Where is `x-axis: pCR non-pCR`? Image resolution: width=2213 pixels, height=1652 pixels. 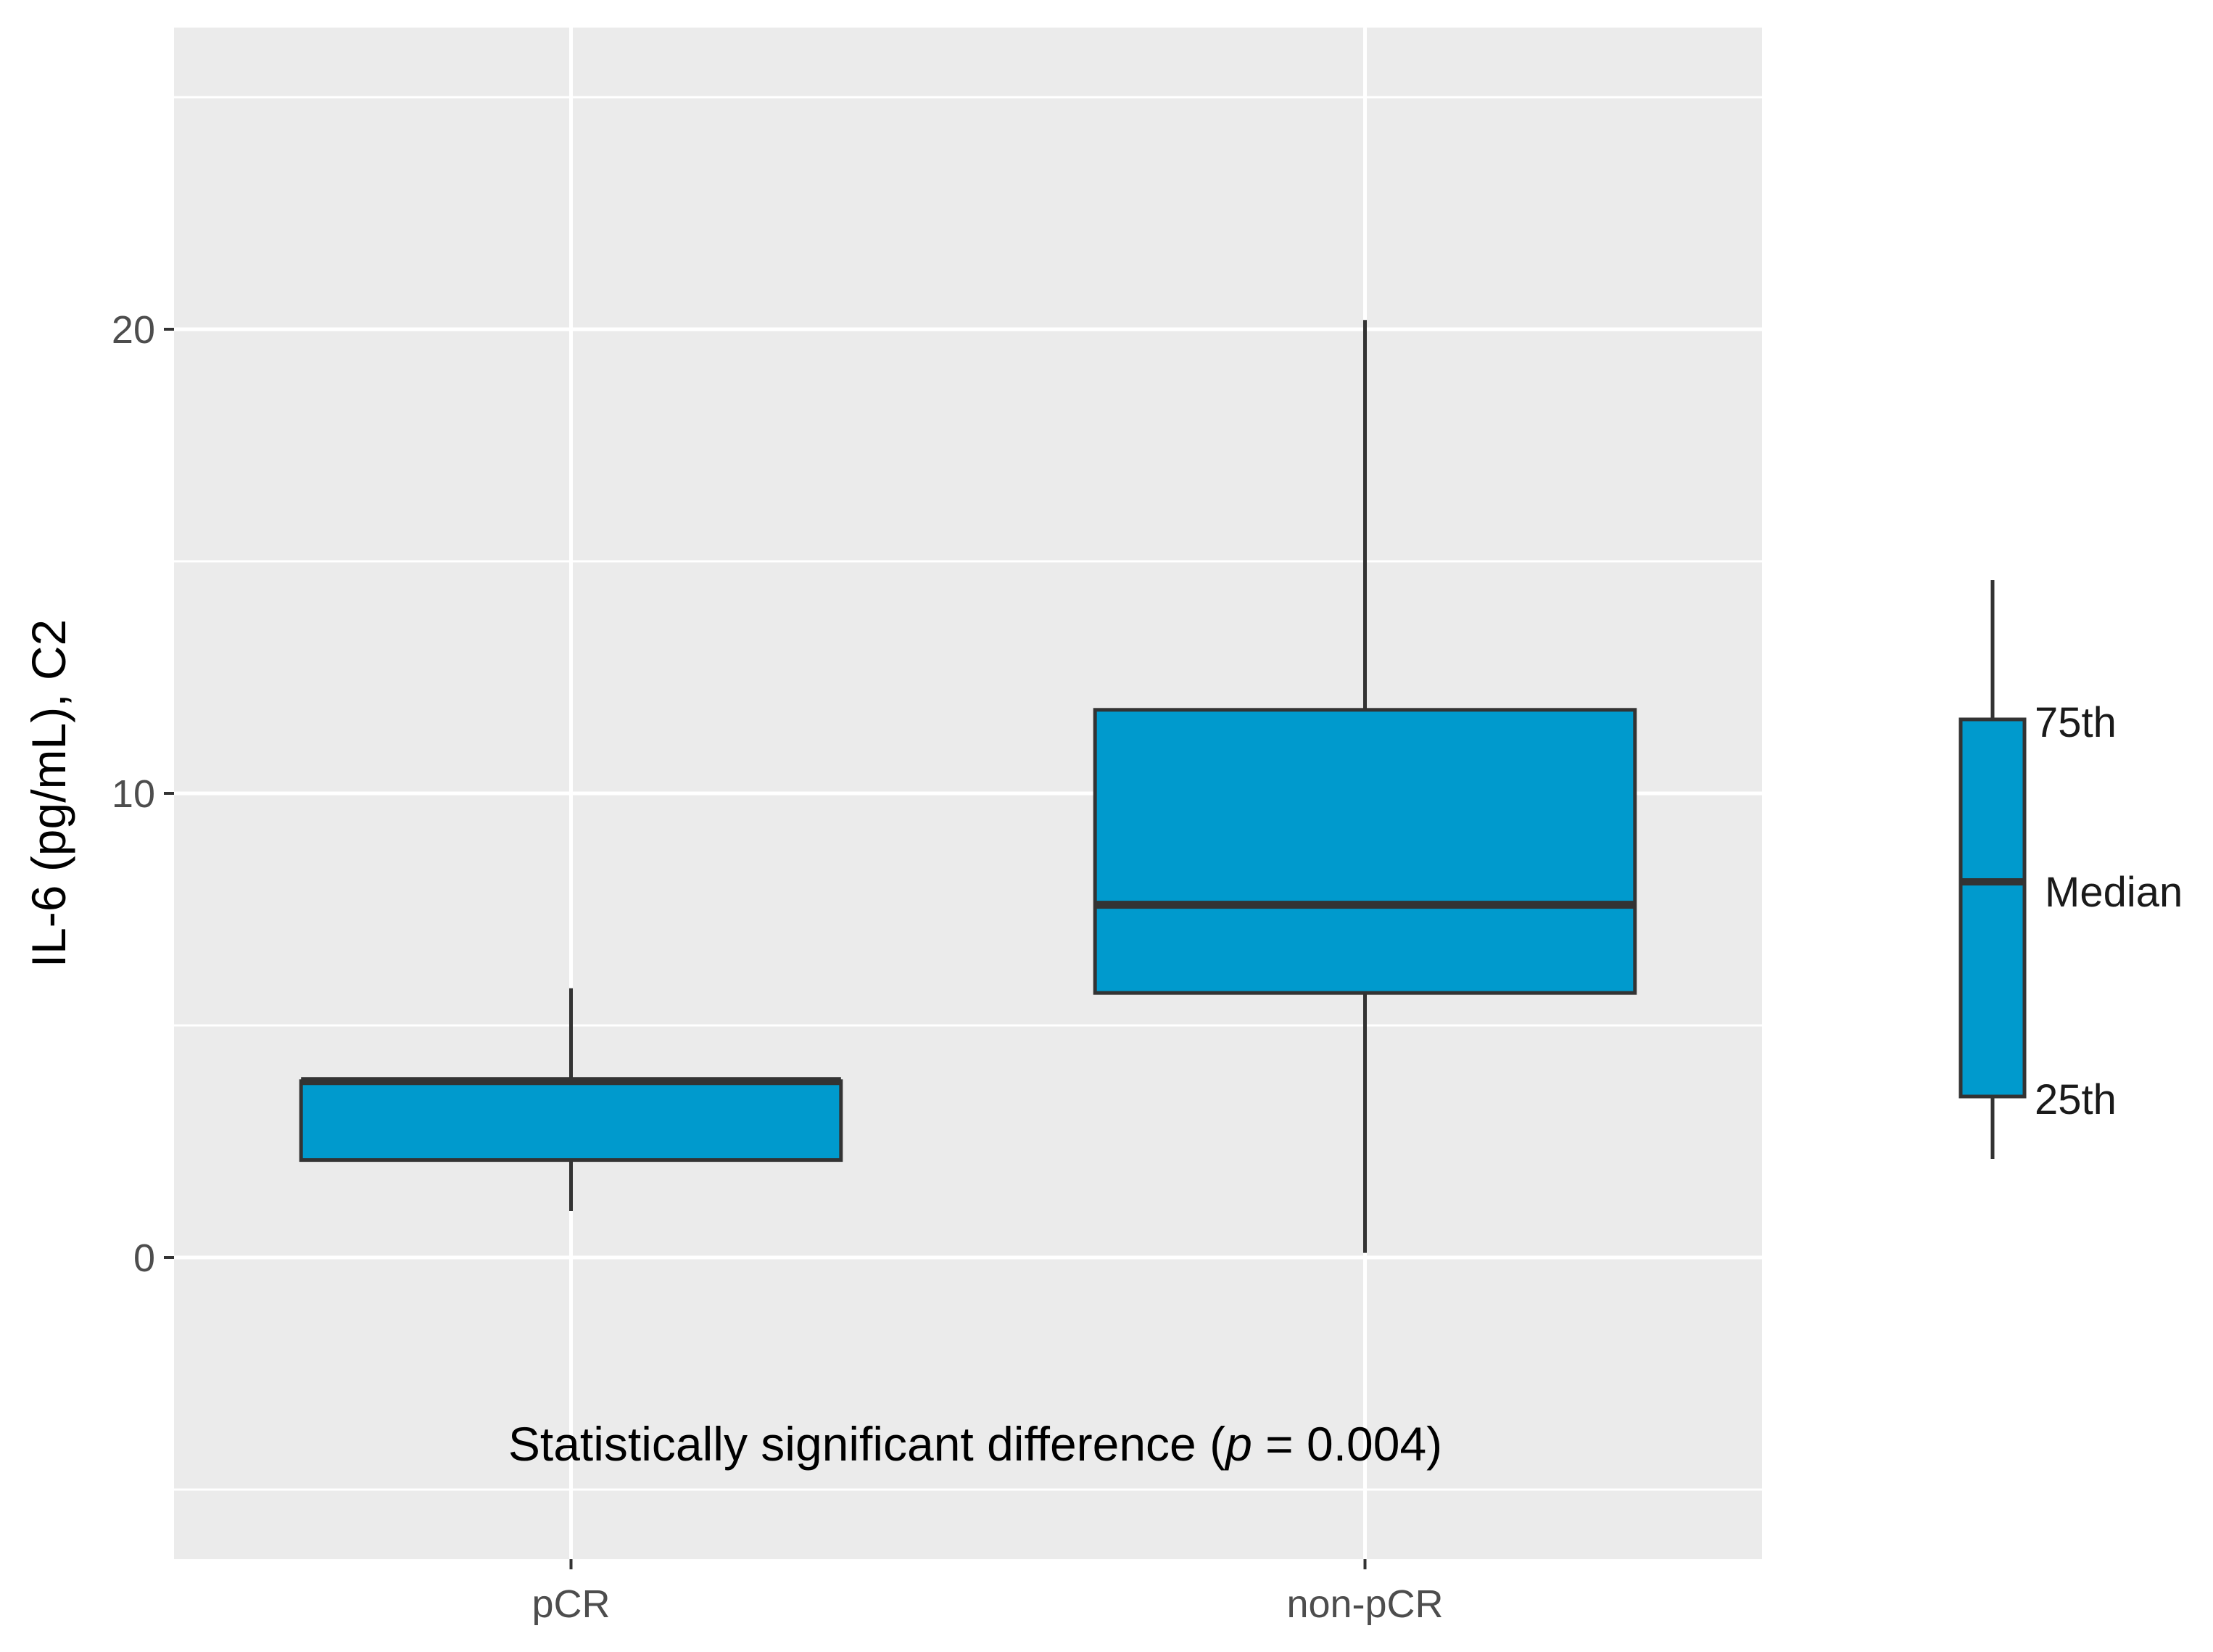 x-axis: pCR non-pCR is located at coordinates (988, 1592).